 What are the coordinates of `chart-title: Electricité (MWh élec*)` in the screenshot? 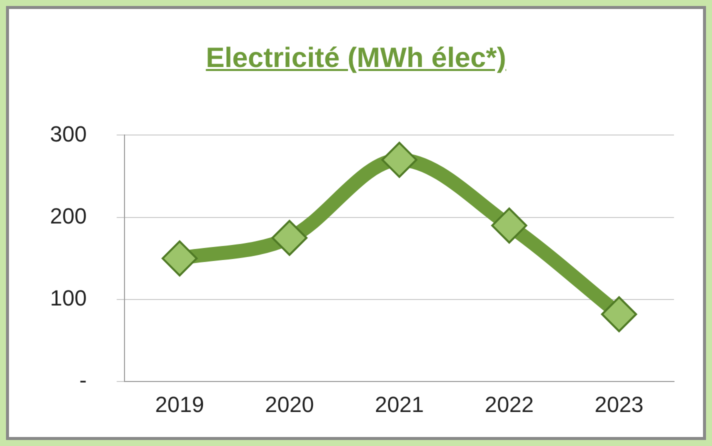 It's located at (356, 58).